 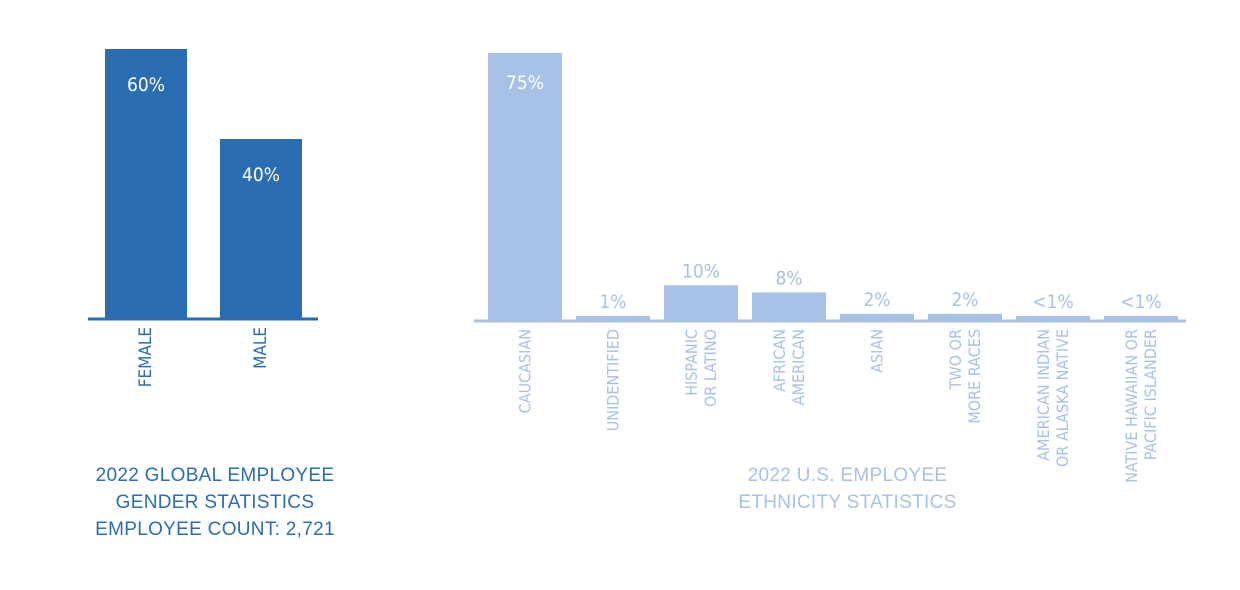 I want to click on ethnicity-category-label-two-or-more-races-line-1: TWO OR, so click(x=955, y=359).